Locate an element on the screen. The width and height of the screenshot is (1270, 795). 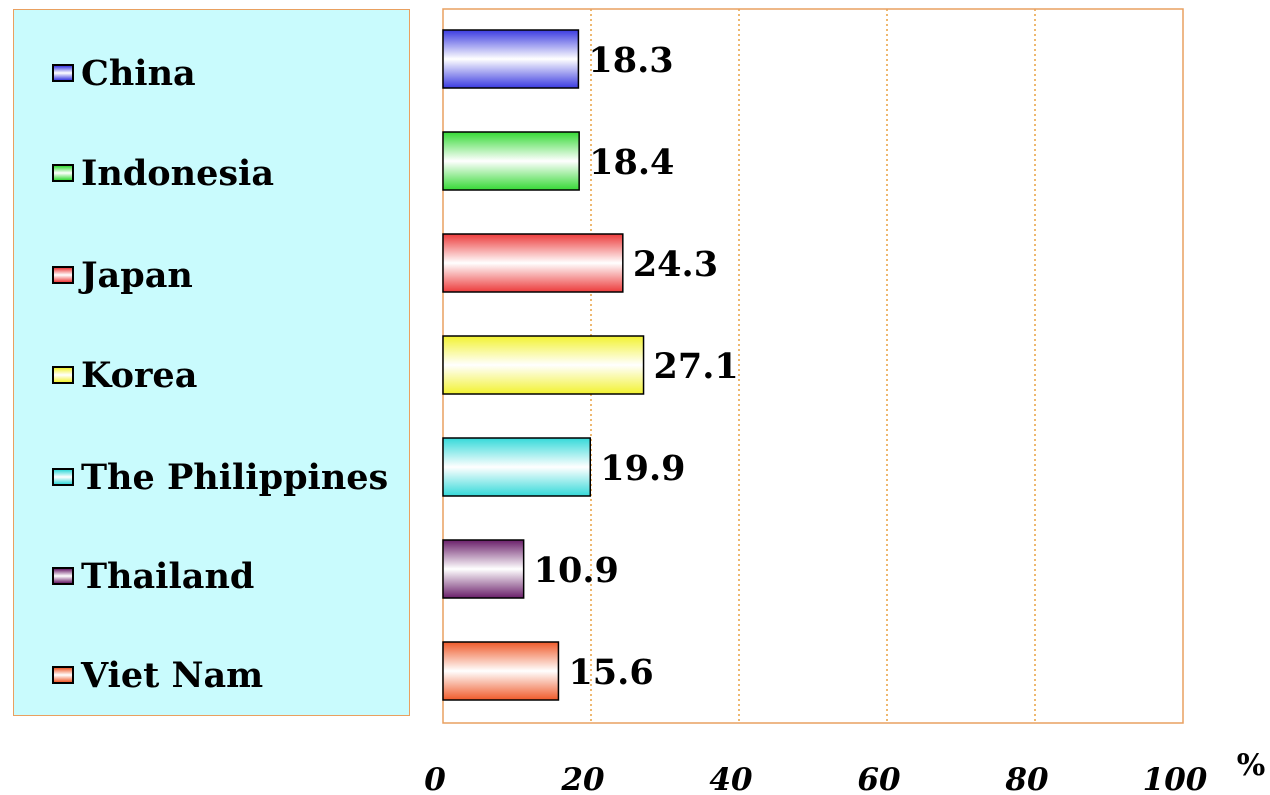
legend-item-china: China is located at coordinates (124, 73).